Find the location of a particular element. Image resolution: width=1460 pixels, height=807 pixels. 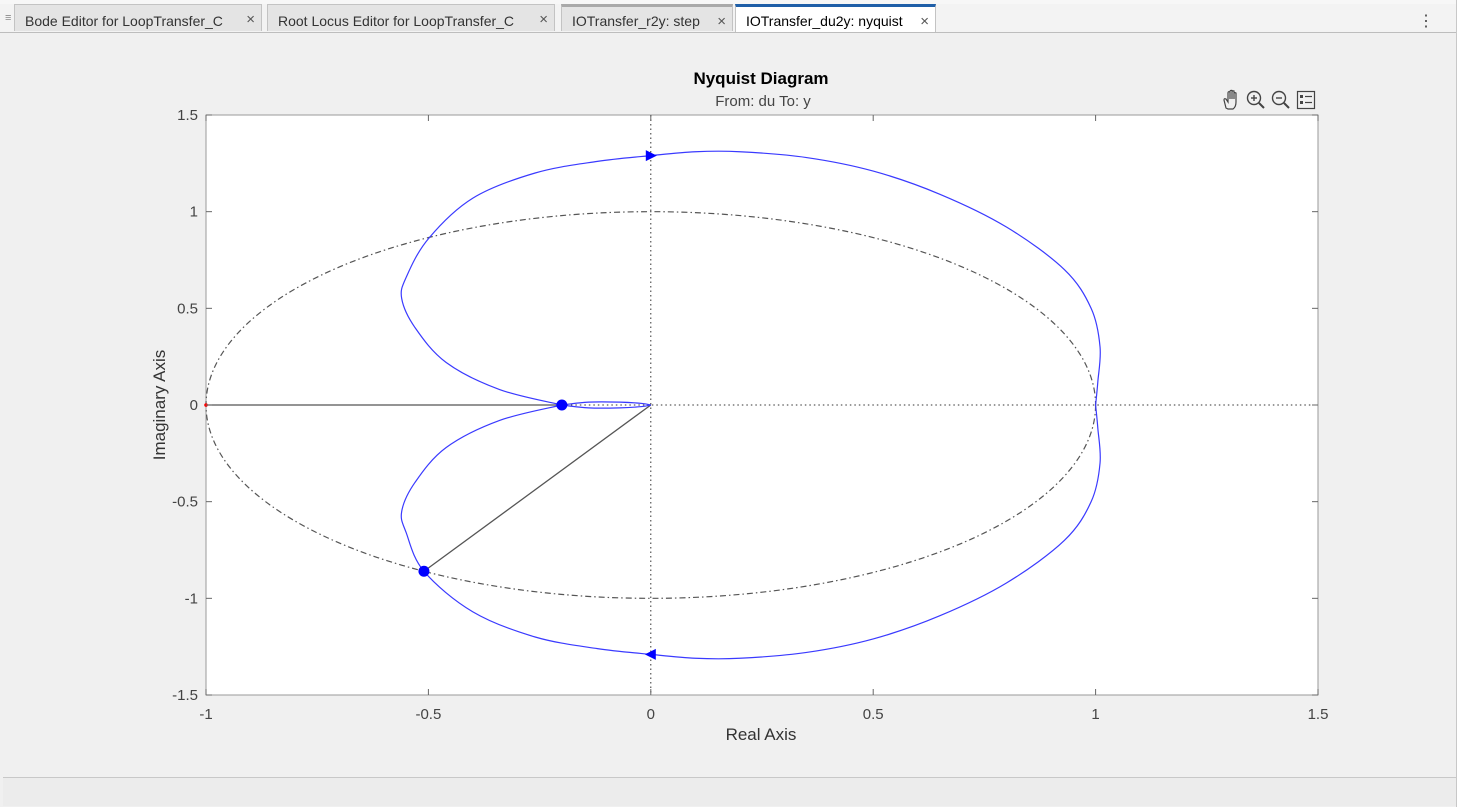

tab-label: Bode Editor for LoopTransfer_C is located at coordinates (124, 21).